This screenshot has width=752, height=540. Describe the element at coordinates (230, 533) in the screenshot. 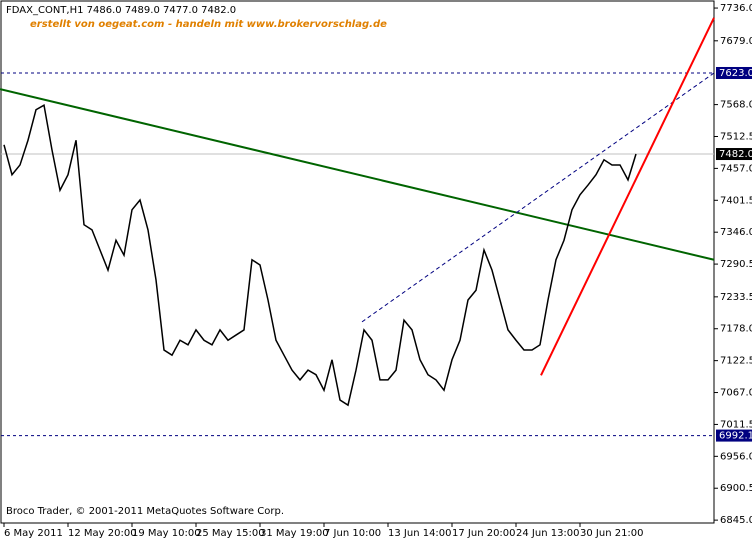

I see `x-tick-label: 25 May 15:00` at that location.